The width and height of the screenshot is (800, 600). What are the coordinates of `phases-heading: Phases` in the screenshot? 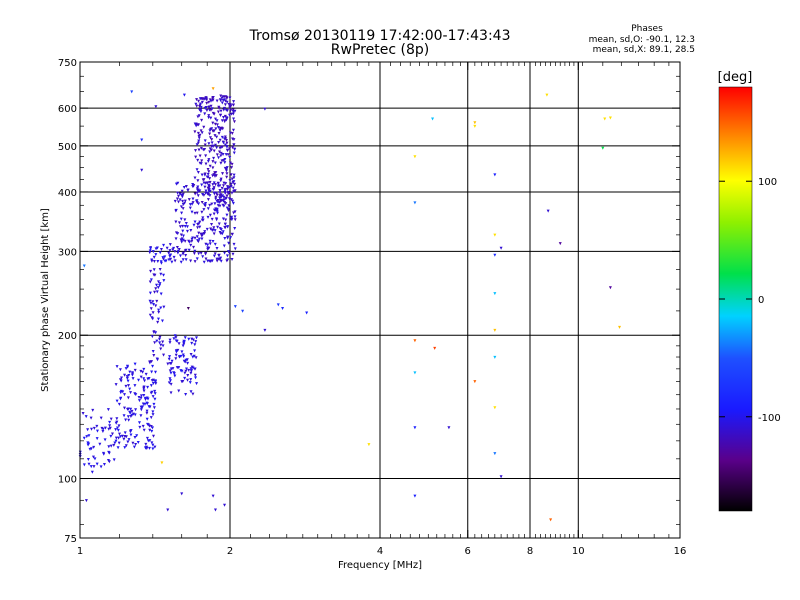 It's located at (647, 29).